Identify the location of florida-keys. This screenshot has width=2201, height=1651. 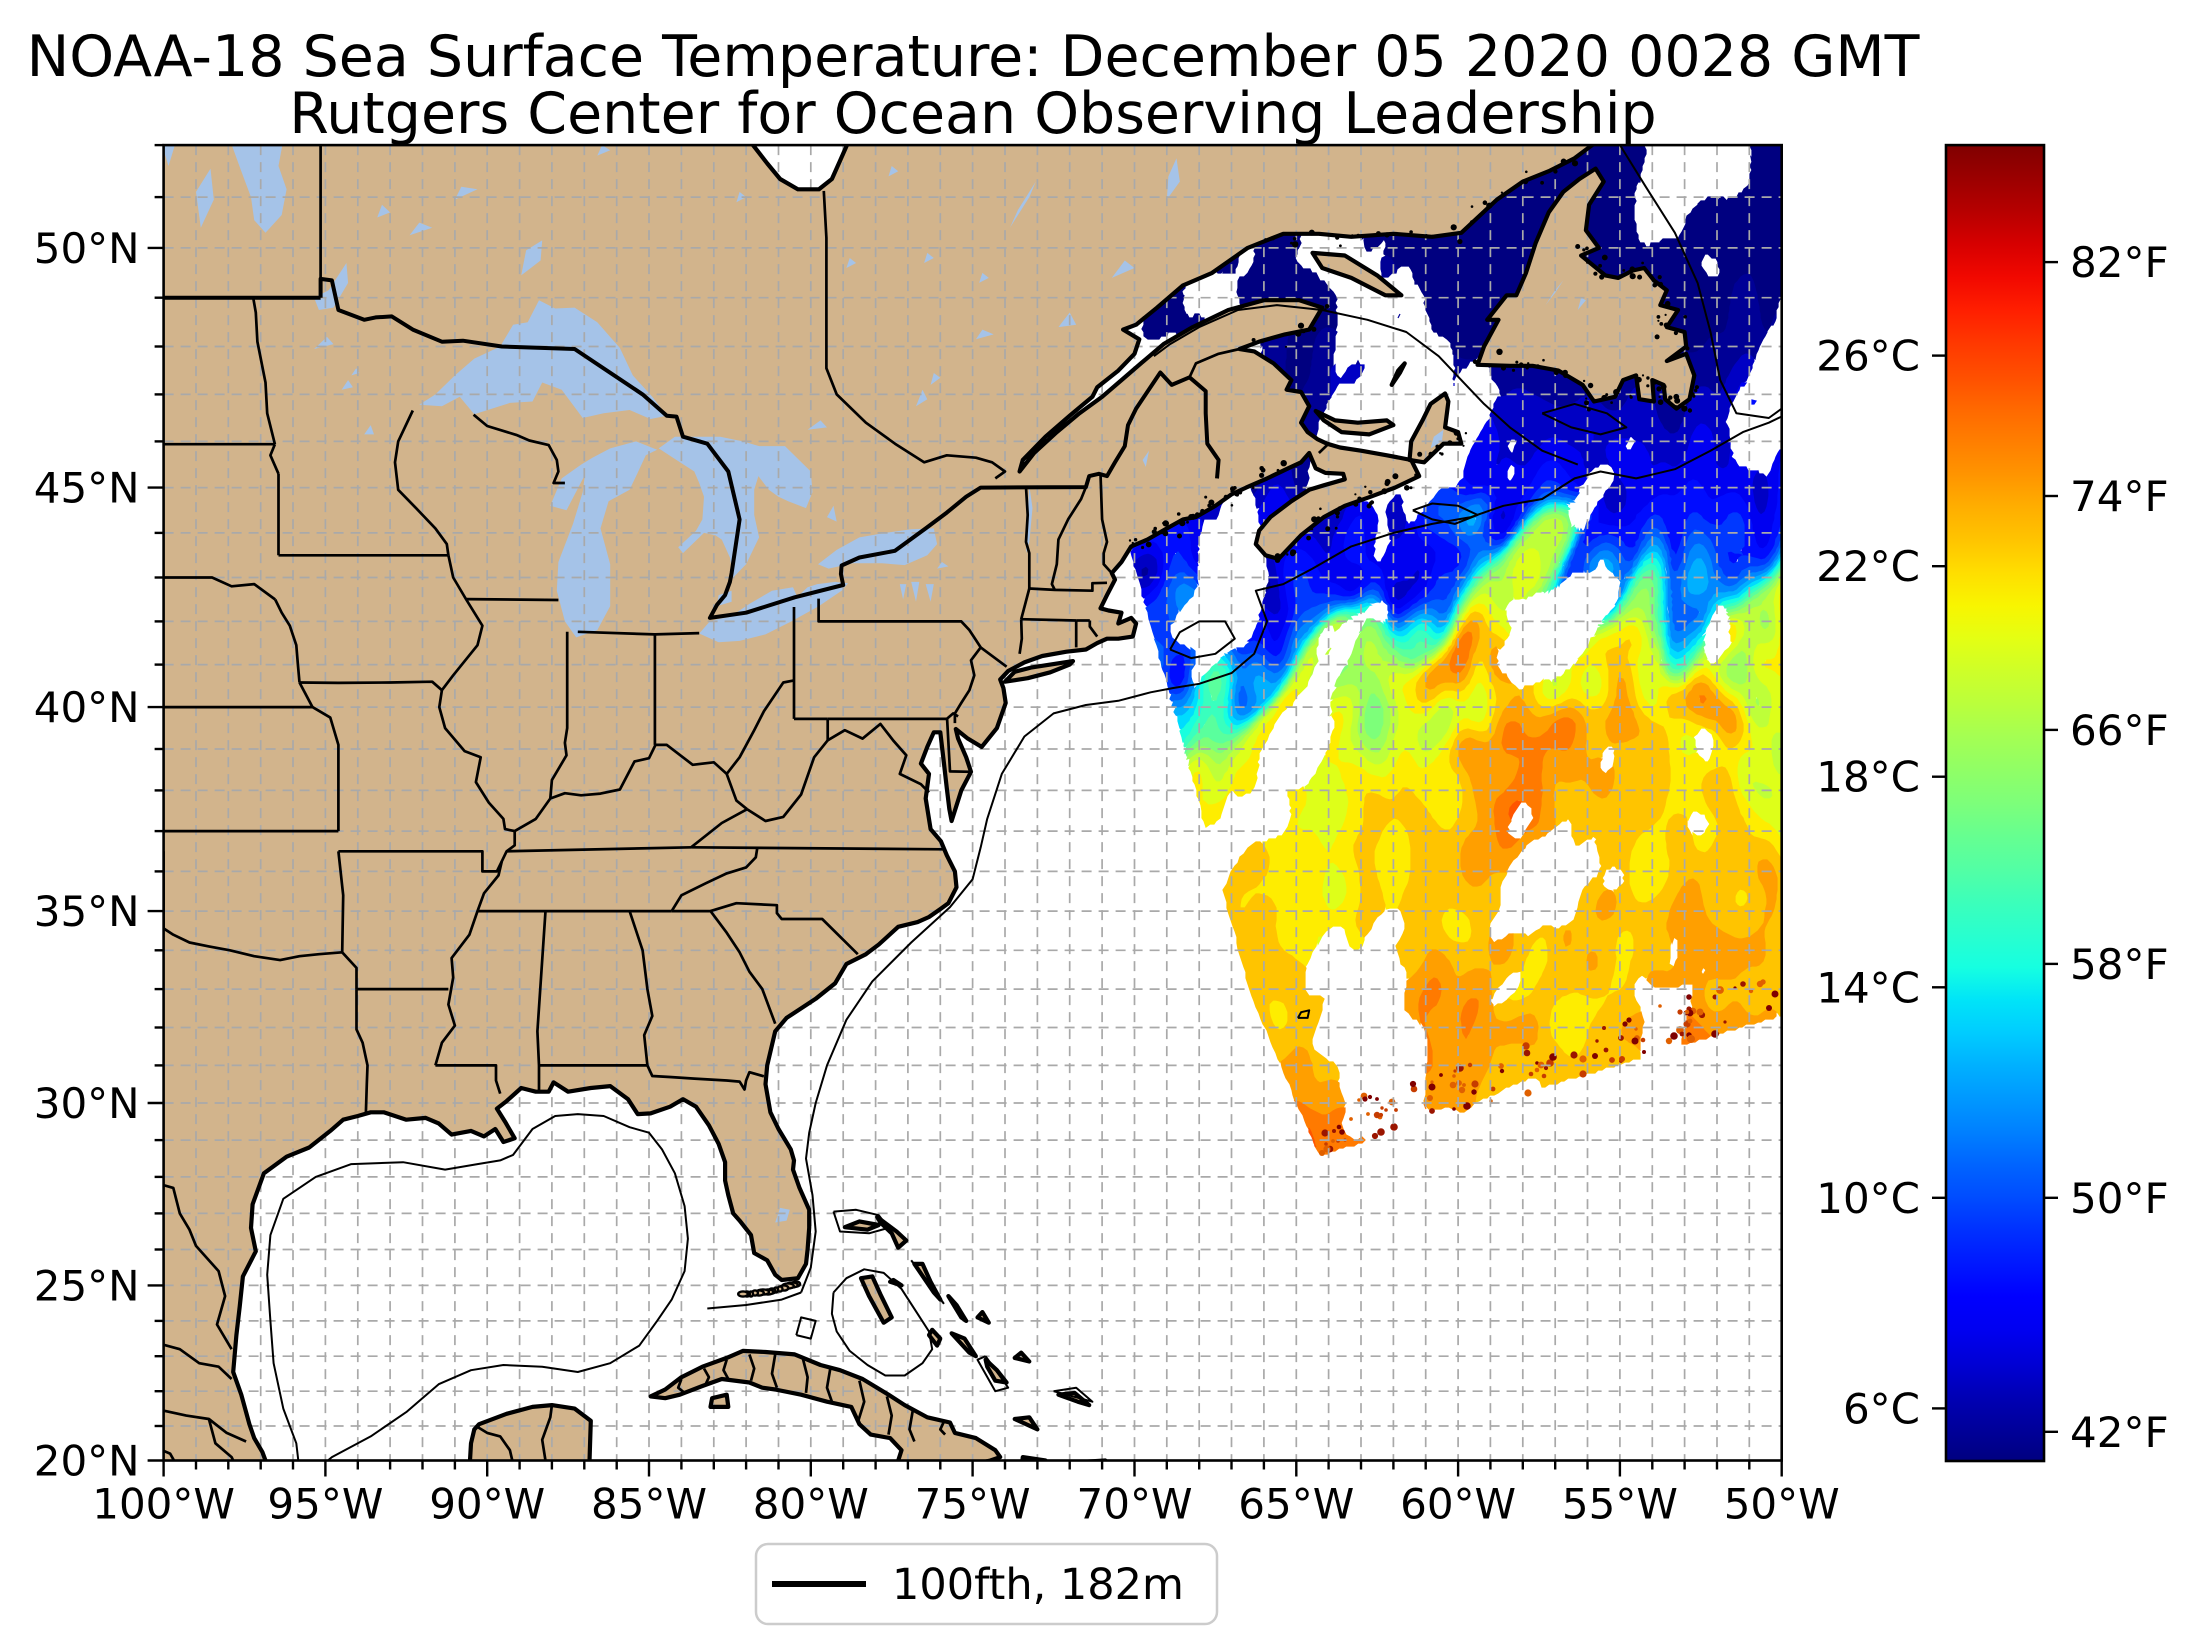
(769, 1289).